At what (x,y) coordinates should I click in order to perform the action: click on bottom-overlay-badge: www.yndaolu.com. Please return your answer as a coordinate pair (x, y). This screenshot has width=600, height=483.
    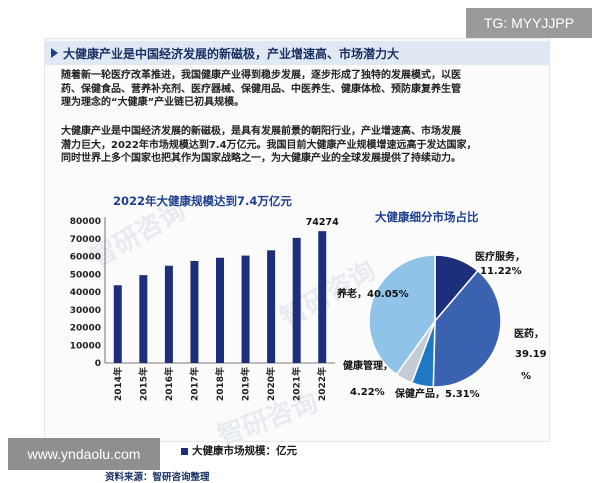
    Looking at the image, I should click on (84, 454).